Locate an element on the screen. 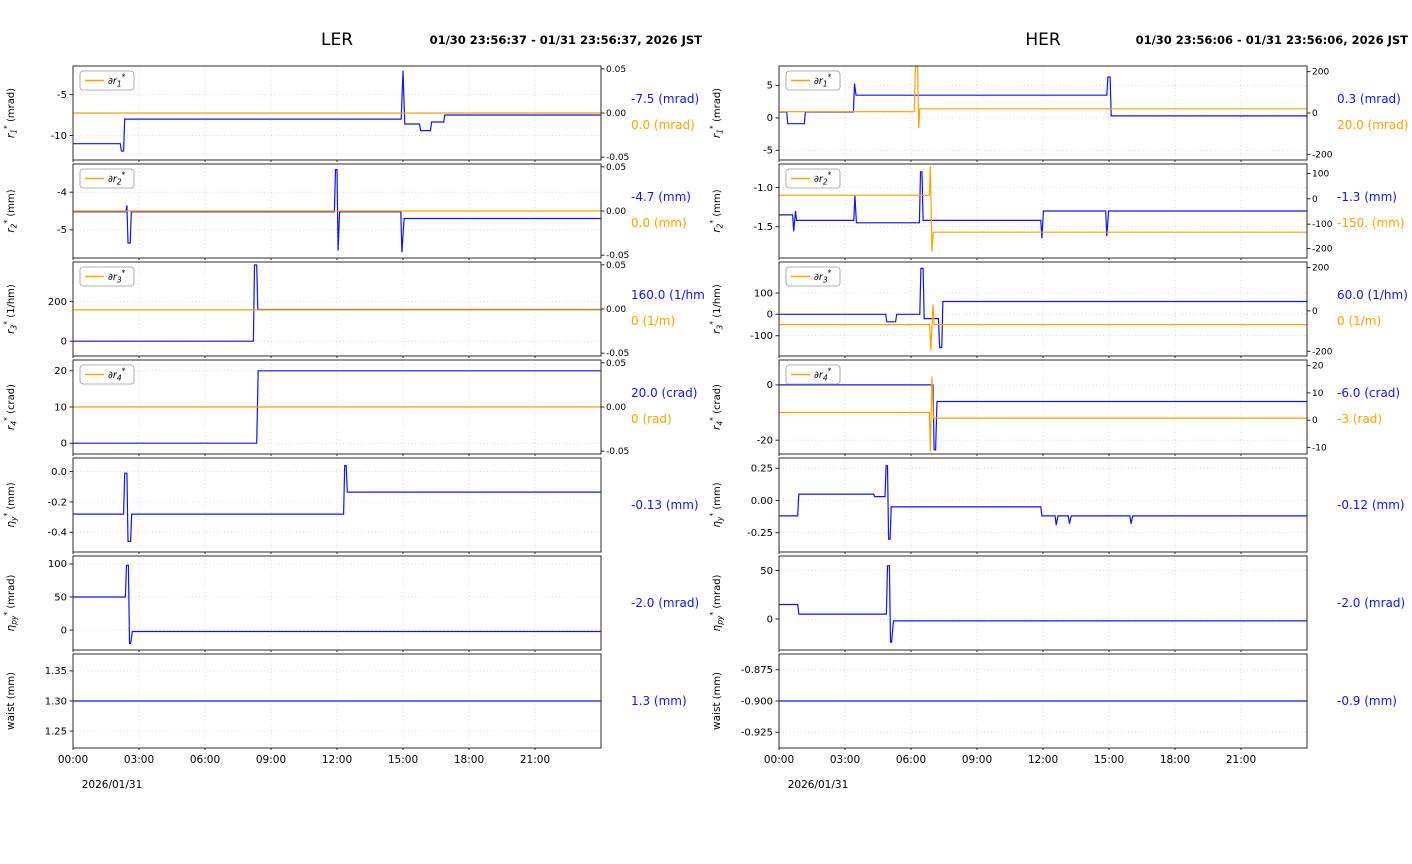 Image resolution: width=1412 pixels, height=864 pixels. right-tick-label: -200 is located at coordinates (1322, 250).